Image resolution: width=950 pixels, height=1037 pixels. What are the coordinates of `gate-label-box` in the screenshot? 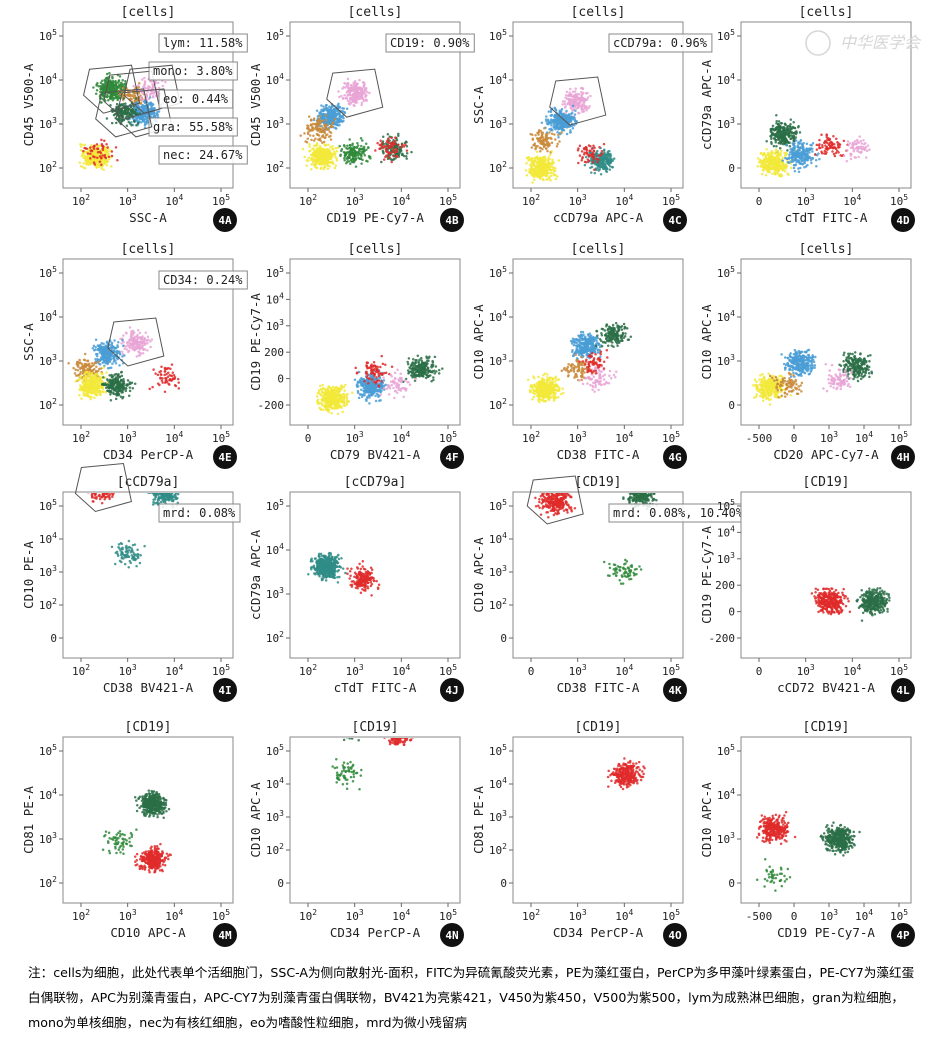 It's located at (193, 127).